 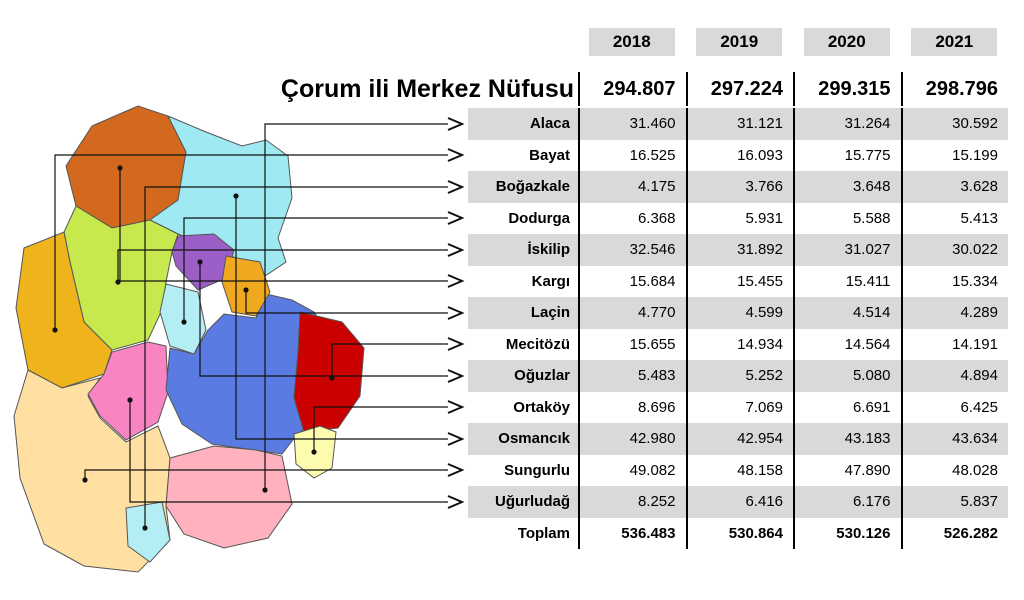 I want to click on connector-oguzlar, so click(x=331, y=321).